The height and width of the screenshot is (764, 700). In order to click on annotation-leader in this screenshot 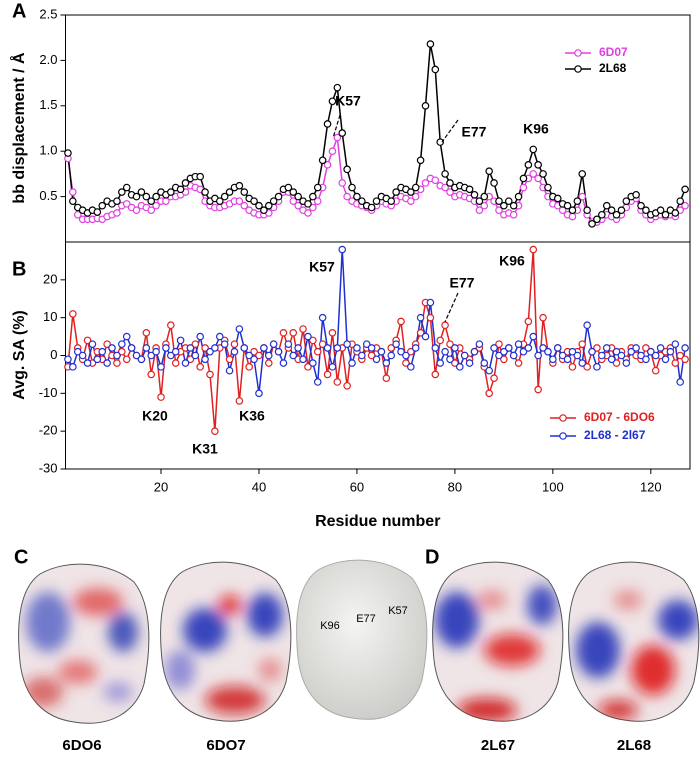, I will do `click(336, 126)`.